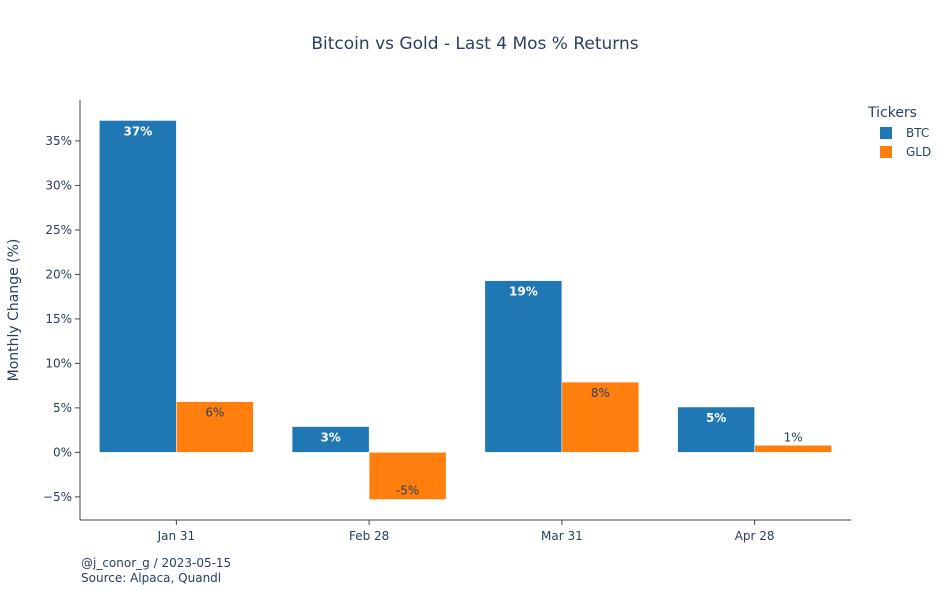  Describe the element at coordinates (62, 452) in the screenshot. I see `y-tick-label: 0%` at that location.